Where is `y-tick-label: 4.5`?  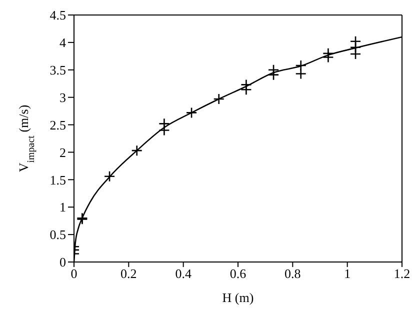
y-tick-label: 4.5 is located at coordinates (58, 15).